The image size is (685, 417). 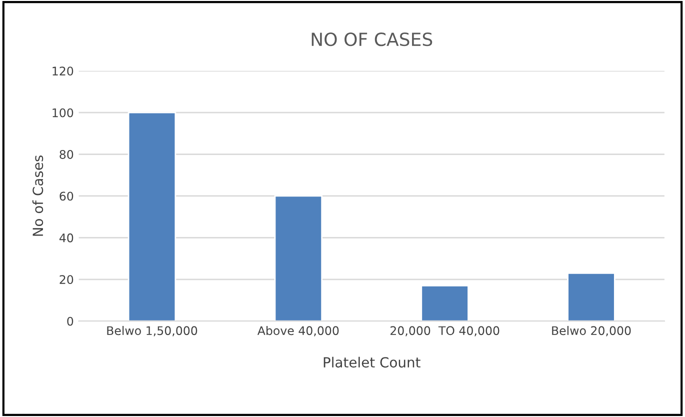 I want to click on y-tick-label: 100, so click(x=63, y=113).